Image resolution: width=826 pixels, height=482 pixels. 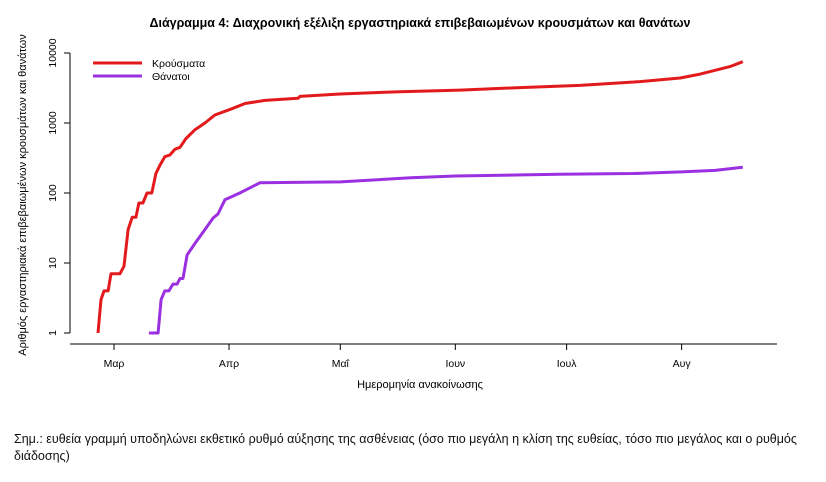 I want to click on x-tick-label: Απρ, so click(x=229, y=364).